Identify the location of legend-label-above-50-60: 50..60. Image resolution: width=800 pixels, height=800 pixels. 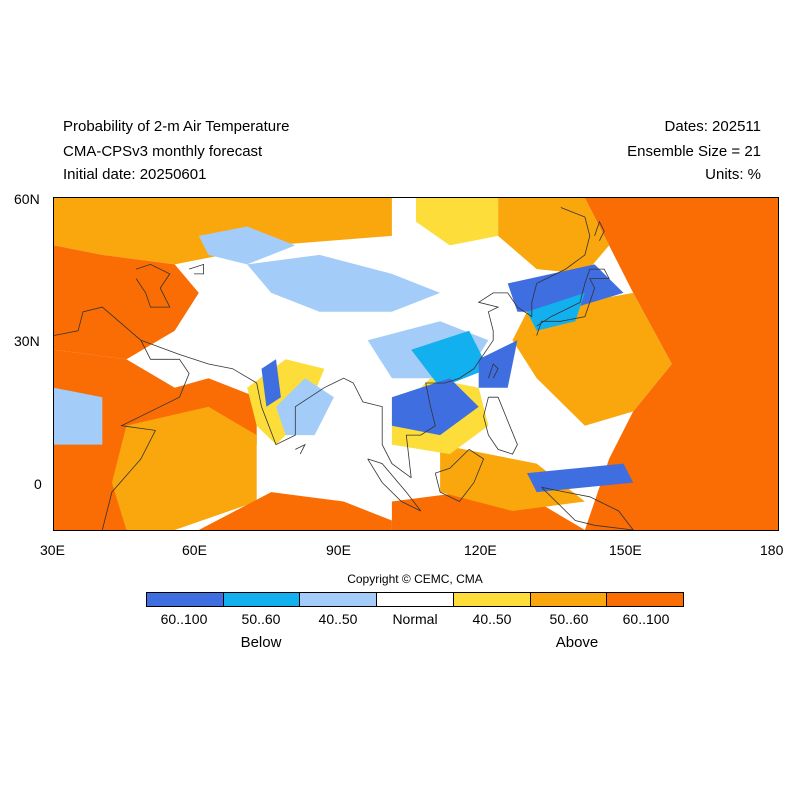
(569, 619).